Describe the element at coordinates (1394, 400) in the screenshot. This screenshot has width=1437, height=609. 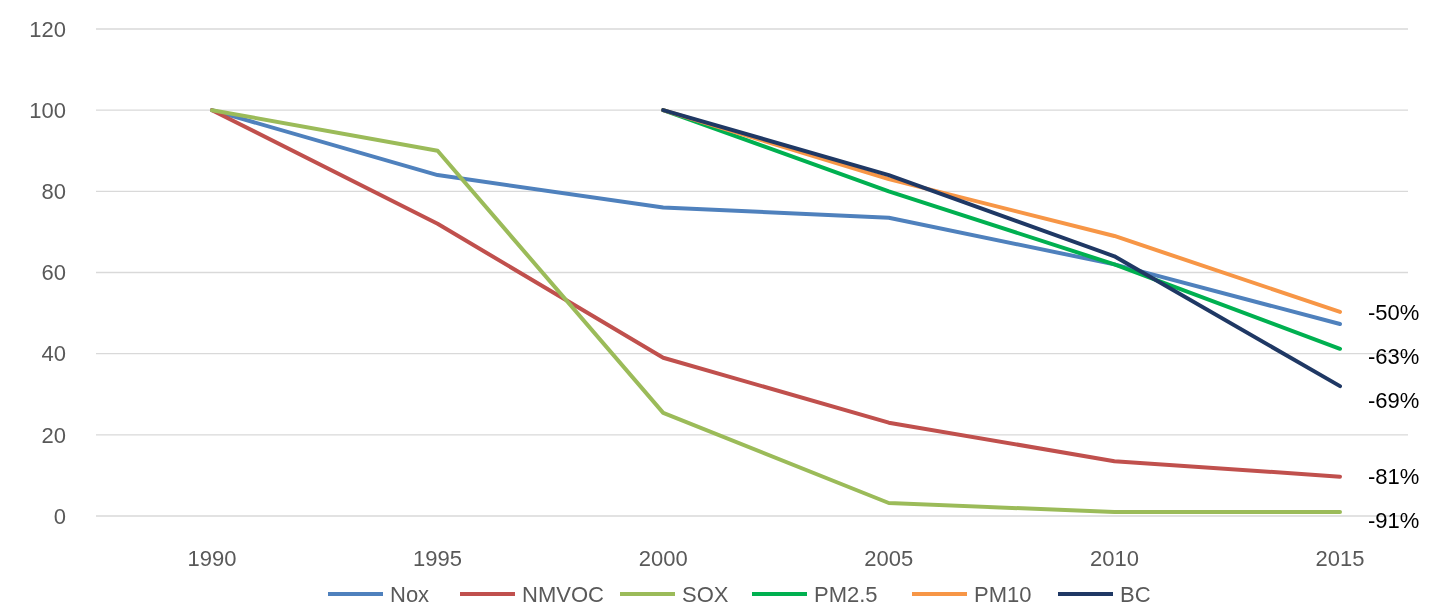
I see `annotation: -69%` at that location.